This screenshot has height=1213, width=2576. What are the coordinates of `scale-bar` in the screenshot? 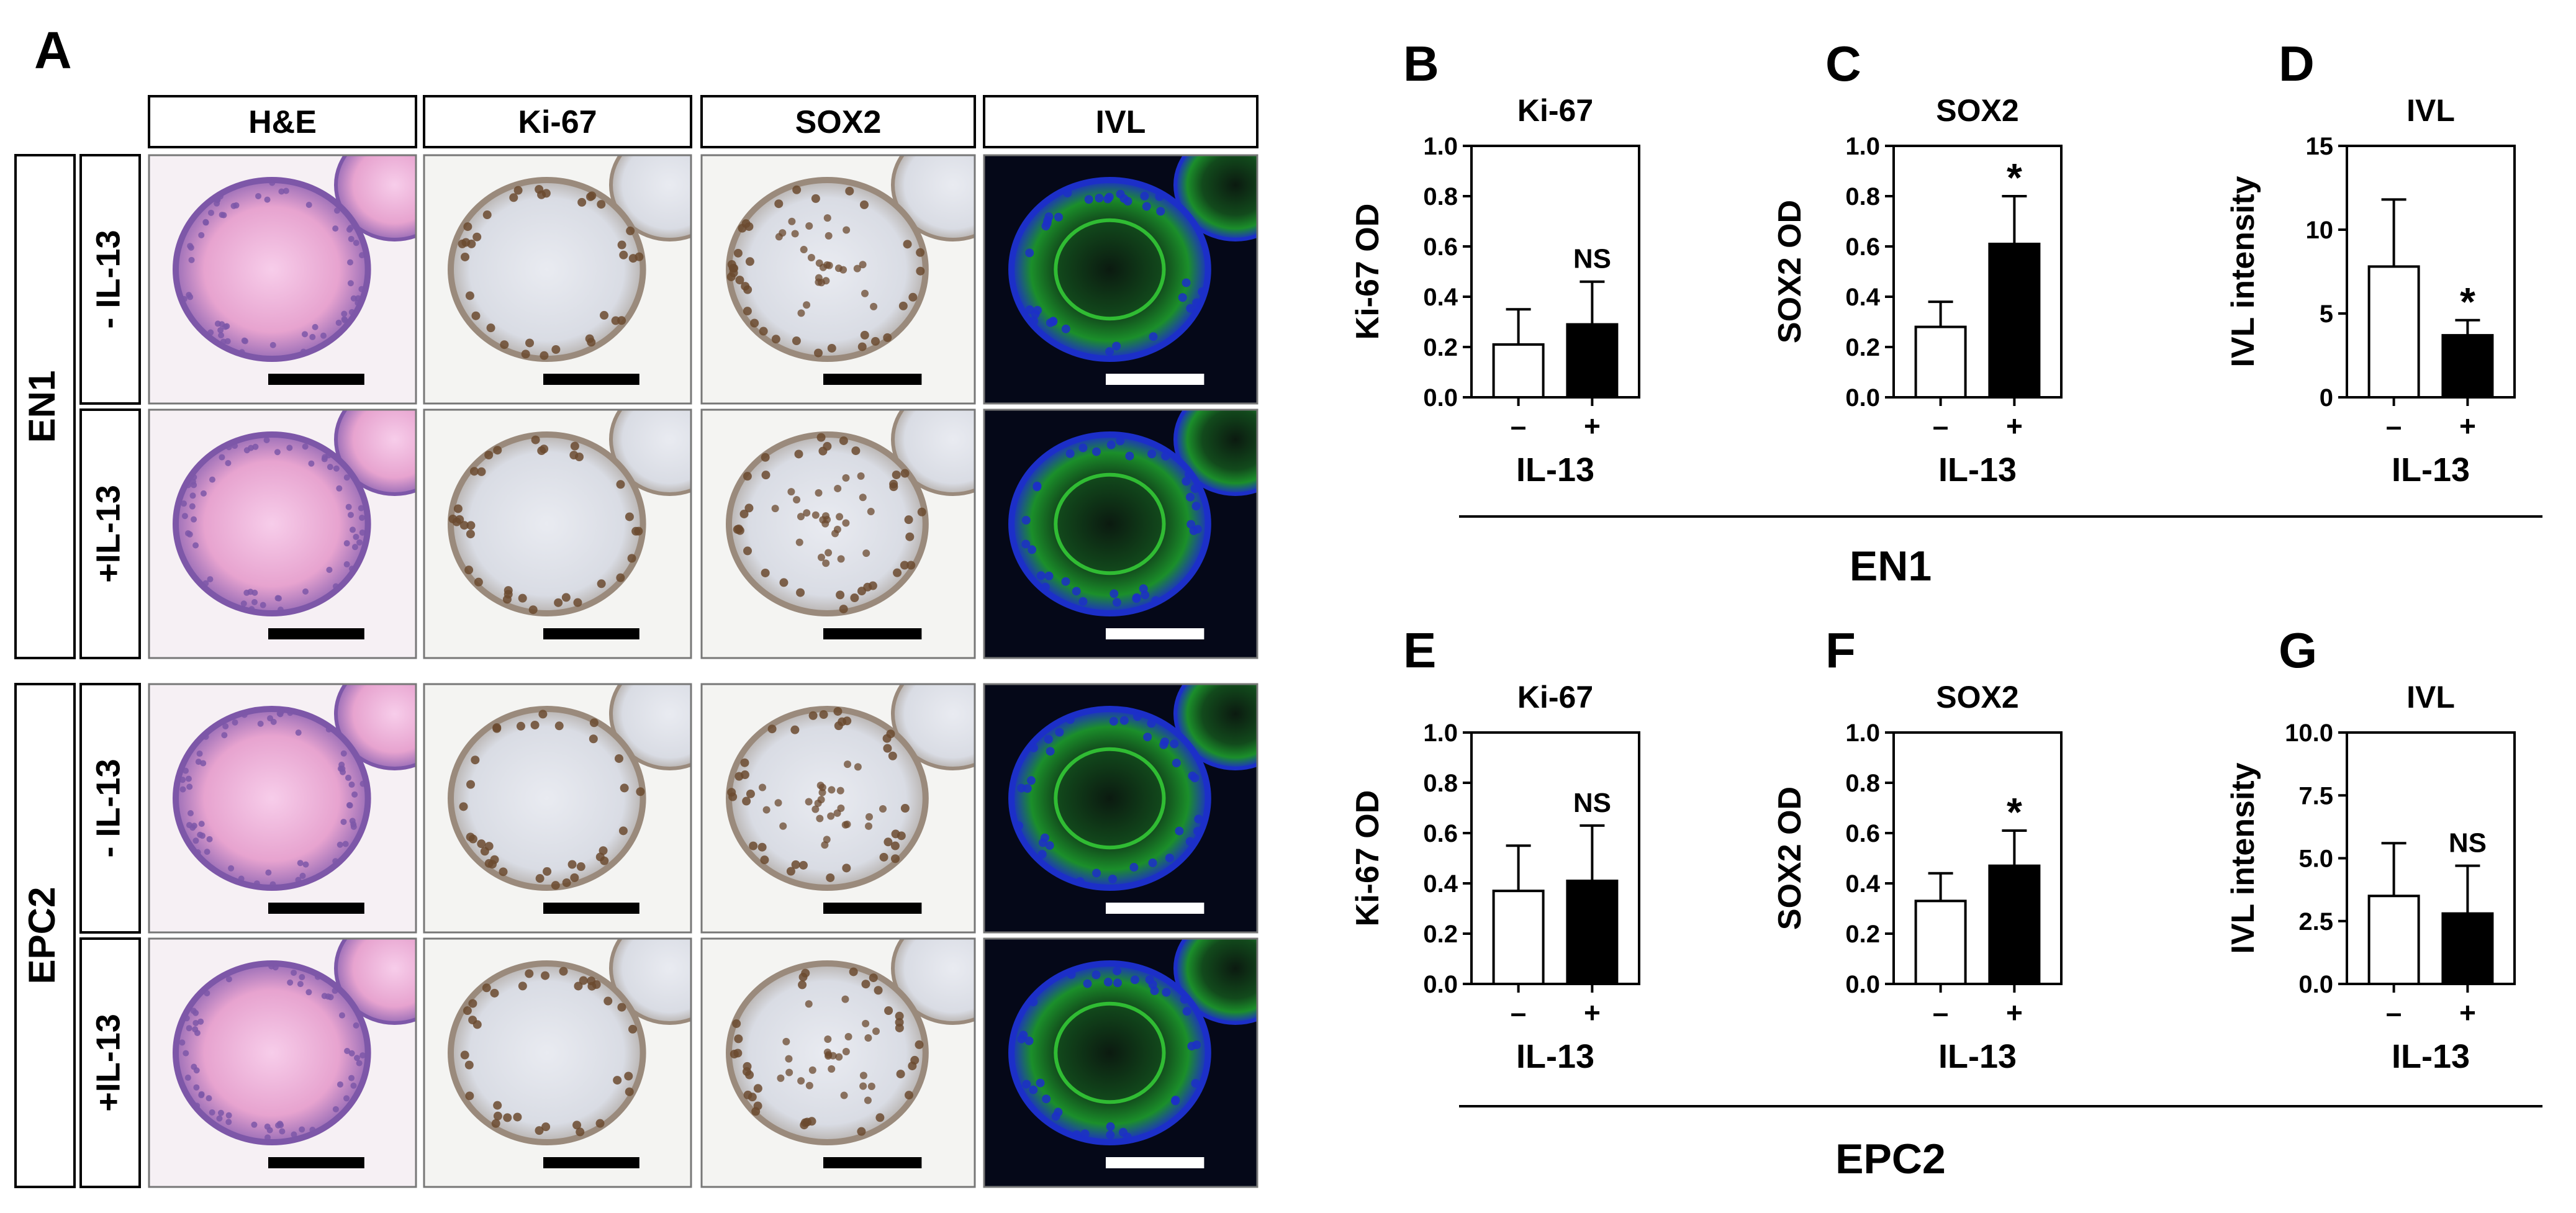 It's located at (872, 1162).